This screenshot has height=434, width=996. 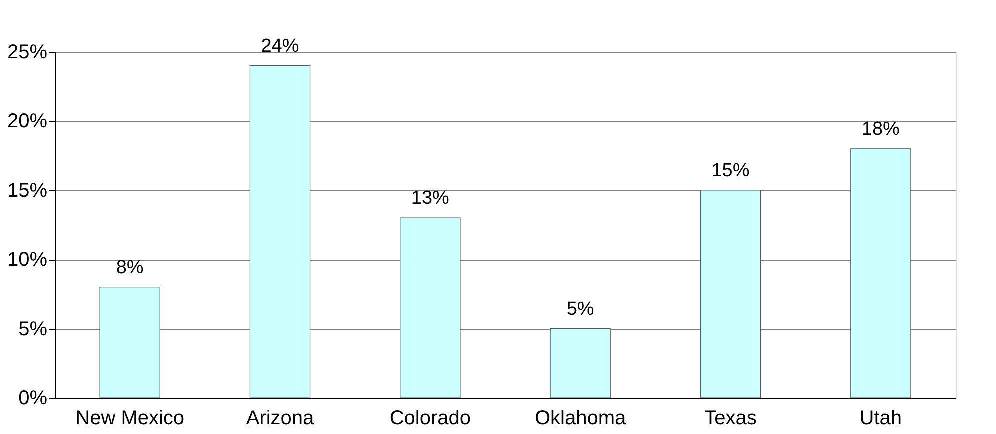 I want to click on x-tick-label: Oklahoma, so click(x=581, y=419).